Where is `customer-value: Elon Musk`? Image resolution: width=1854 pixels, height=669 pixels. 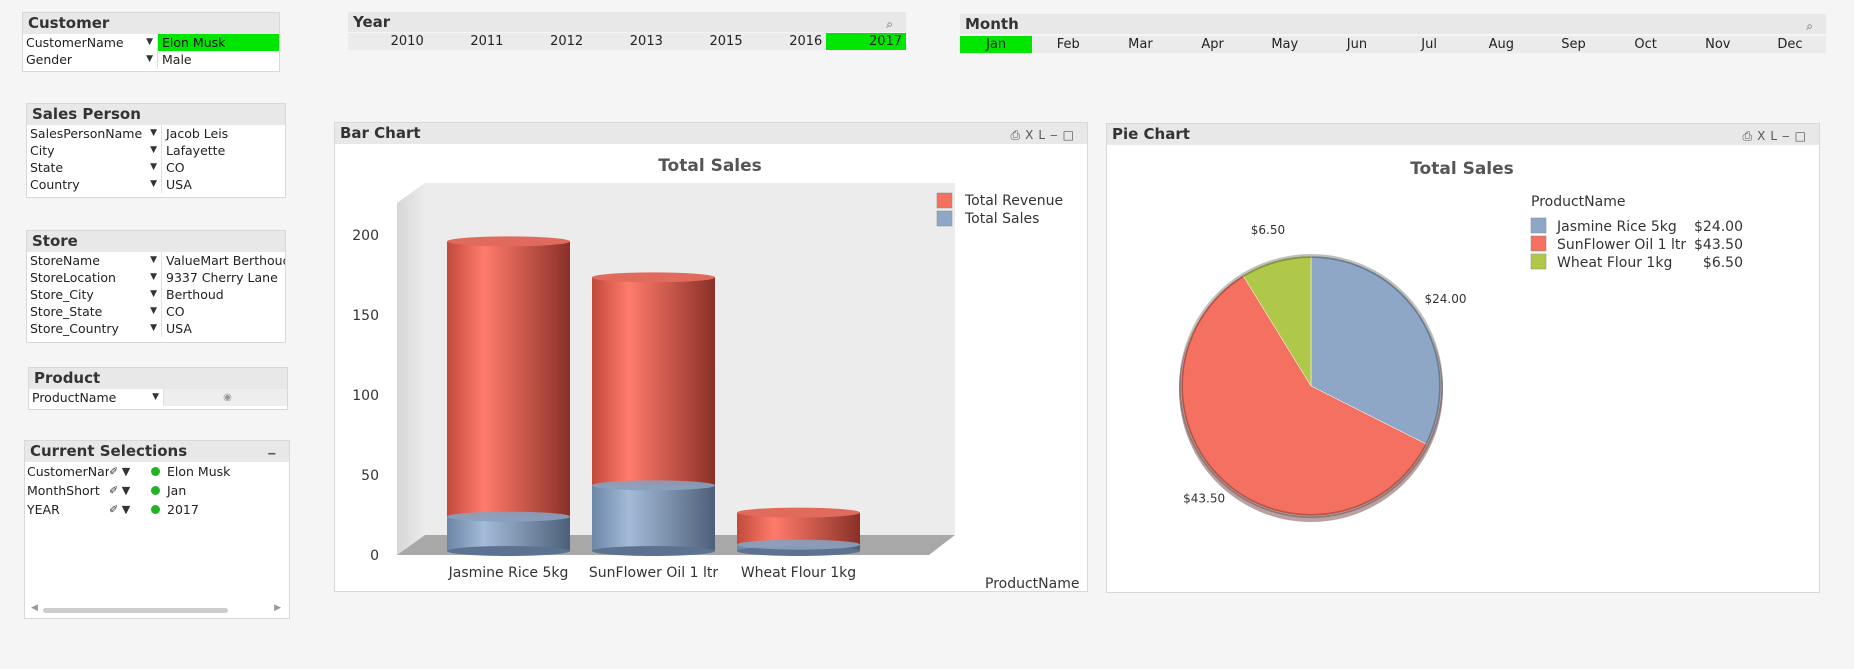
customer-value: Elon Musk is located at coordinates (218, 42).